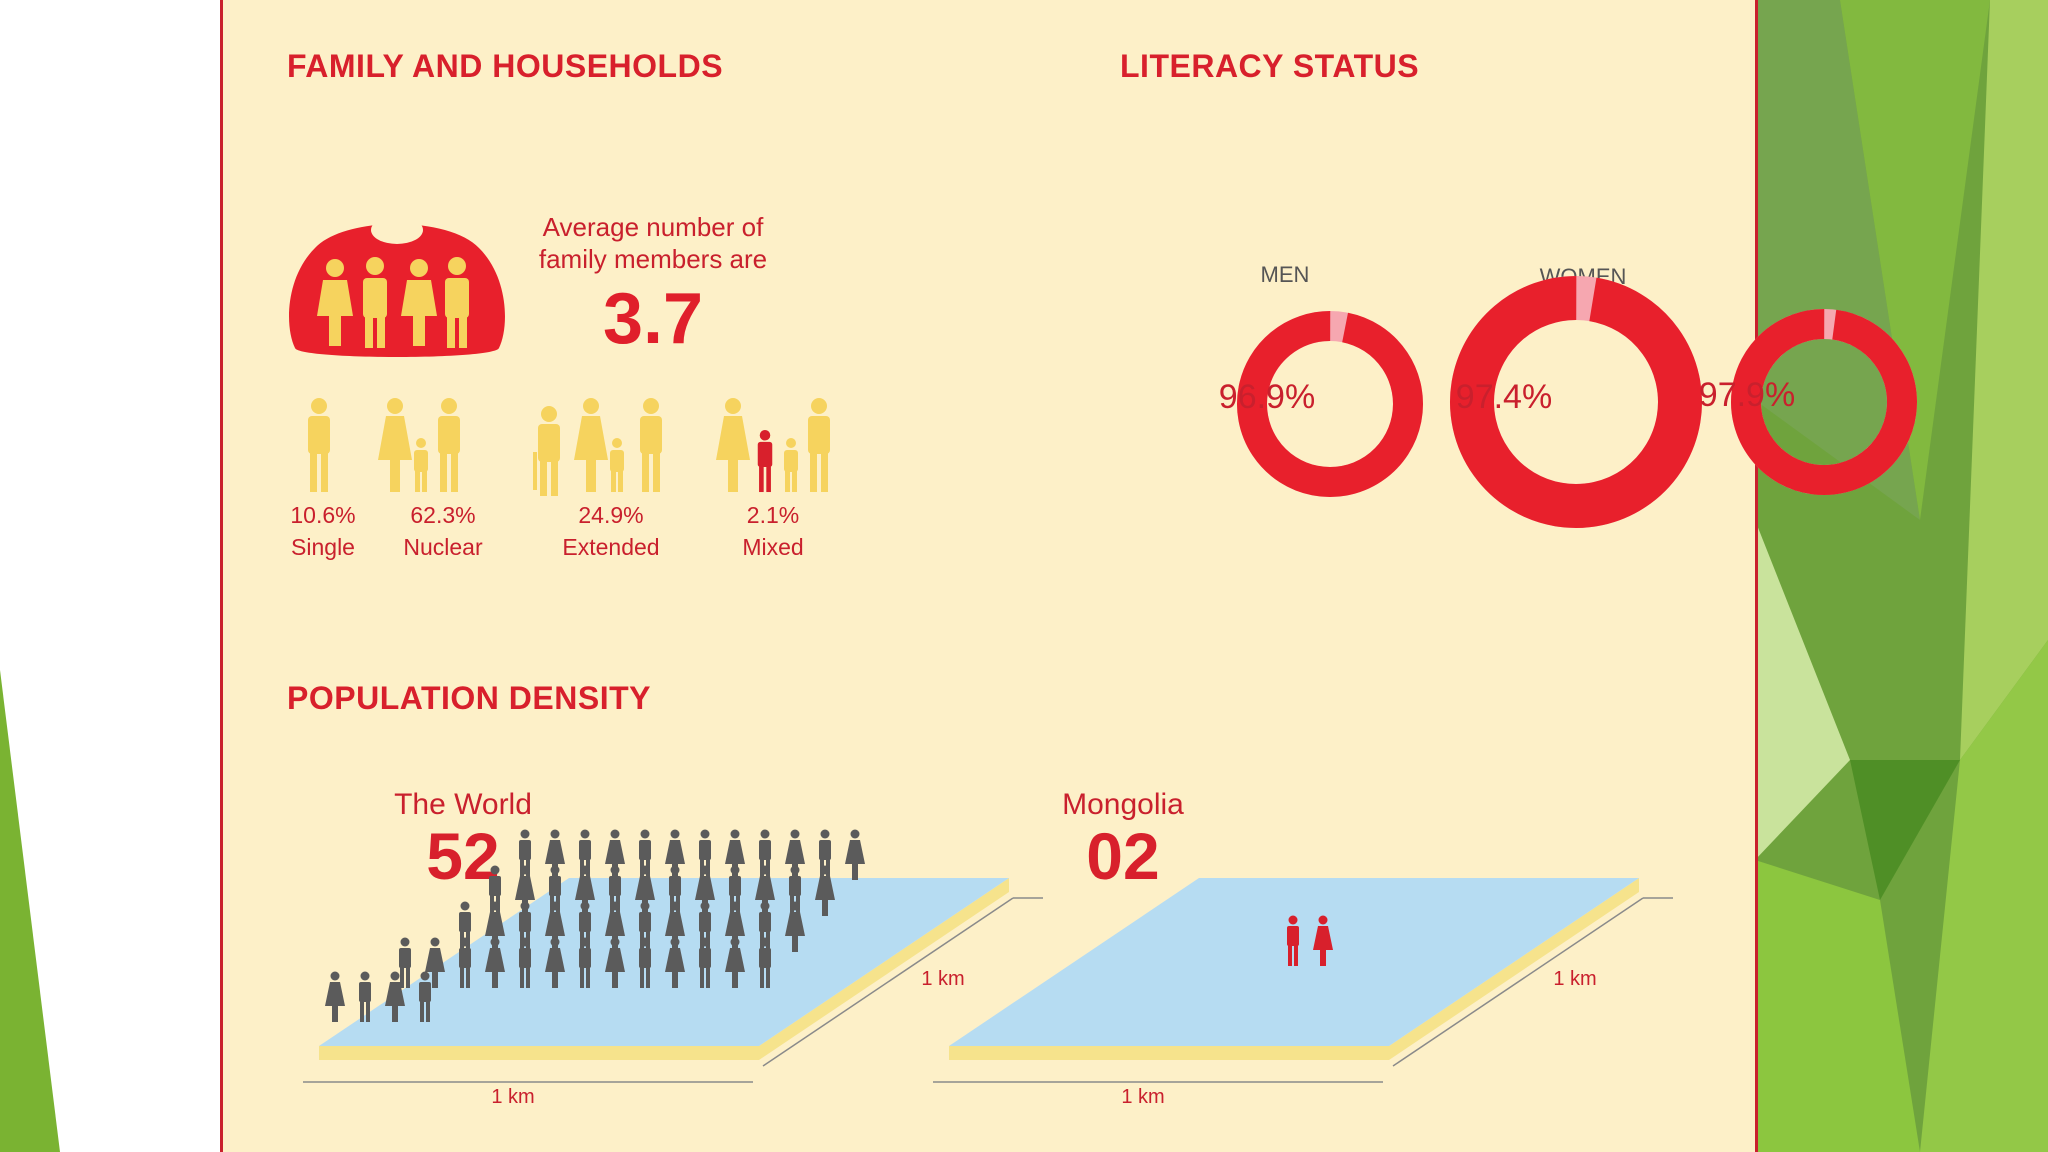  What do you see at coordinates (1824, 402) in the screenshot?
I see `literacy-ring-women` at bounding box center [1824, 402].